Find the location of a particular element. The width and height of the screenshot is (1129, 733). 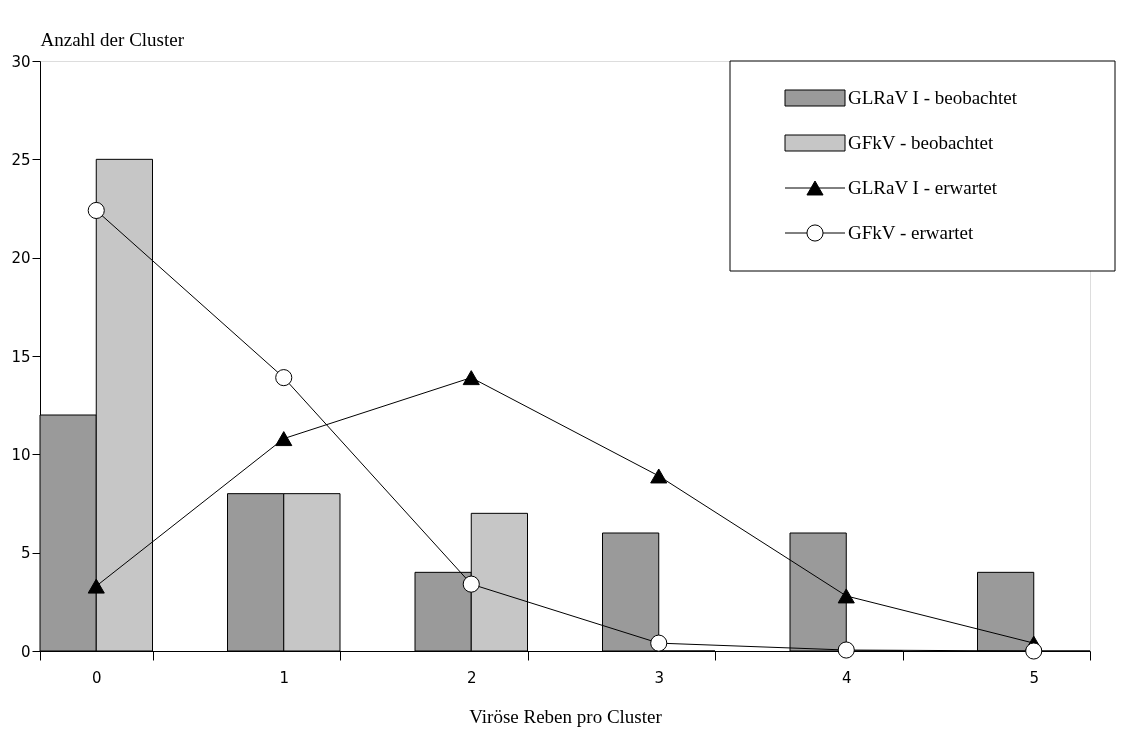

y-tick-label: 25 is located at coordinates (21, 159).